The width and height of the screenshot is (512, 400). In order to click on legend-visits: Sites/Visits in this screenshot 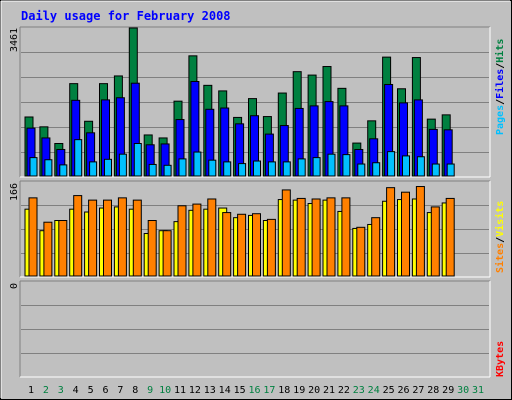, I will do `click(500, 237)`.